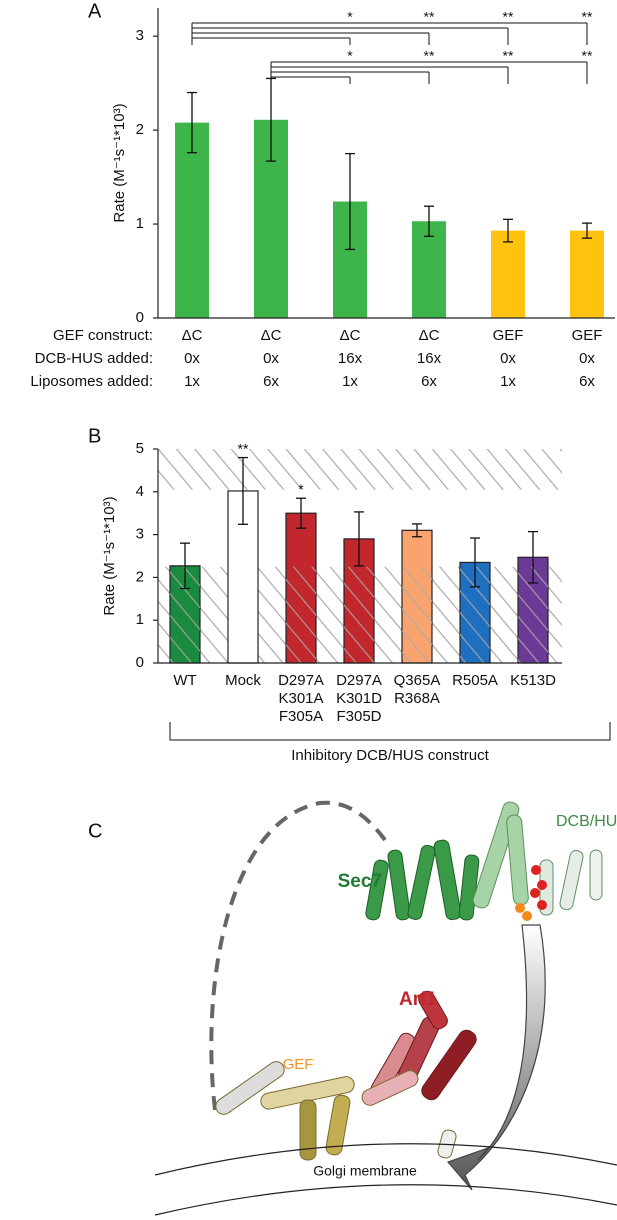 This screenshot has width=617, height=1220. What do you see at coordinates (95, 831) in the screenshot?
I see `panel-letter: C` at bounding box center [95, 831].